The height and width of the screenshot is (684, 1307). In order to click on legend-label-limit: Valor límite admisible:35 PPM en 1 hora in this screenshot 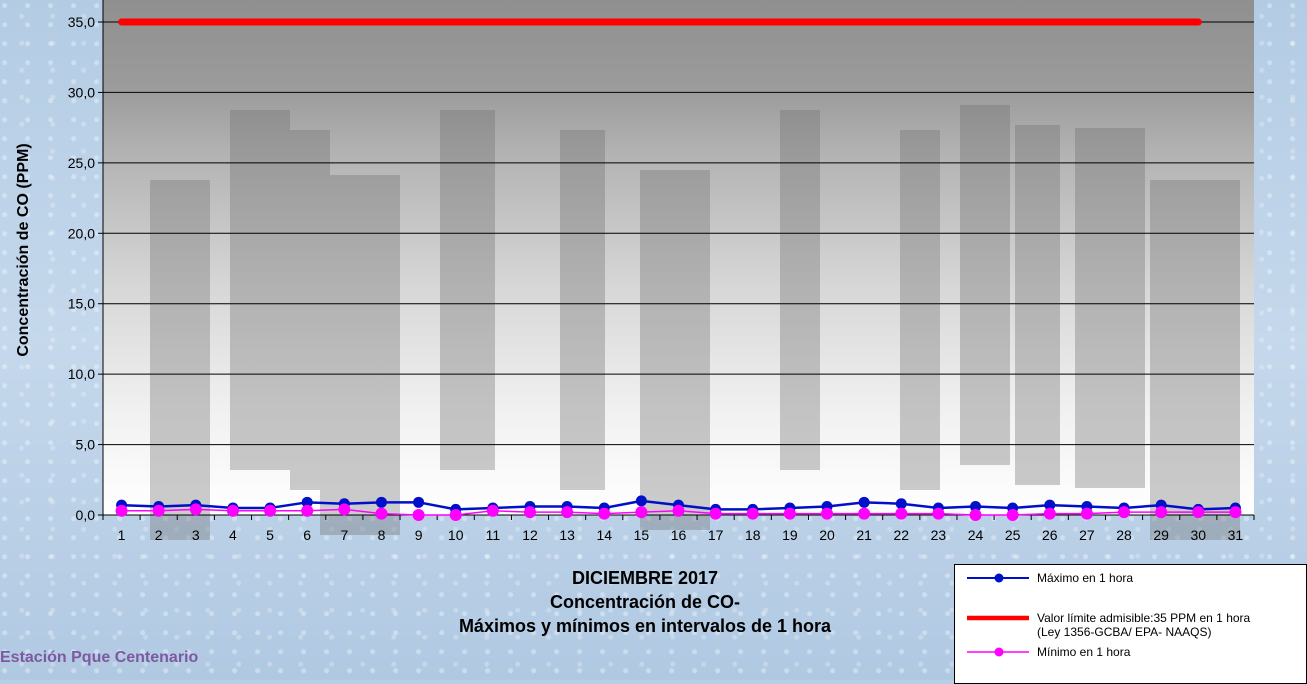, I will do `click(1144, 618)`.